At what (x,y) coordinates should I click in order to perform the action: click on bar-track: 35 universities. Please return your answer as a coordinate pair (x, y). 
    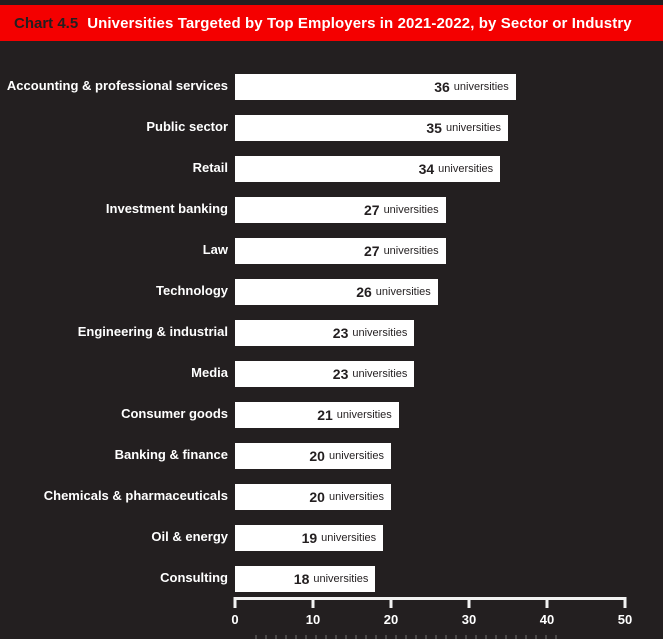
    Looking at the image, I should click on (430, 127).